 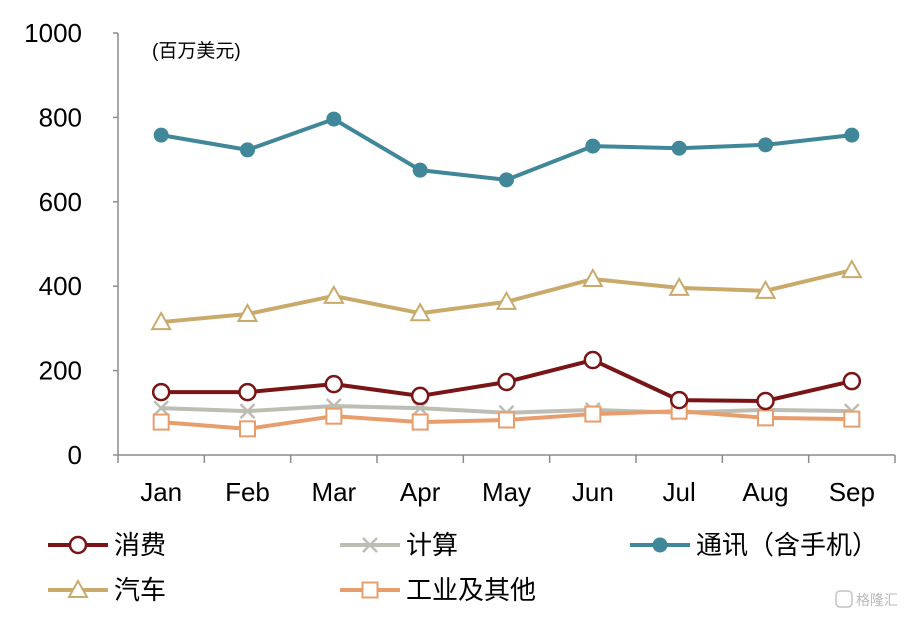 I want to click on x-tick-label: Jul, so click(x=679, y=492).